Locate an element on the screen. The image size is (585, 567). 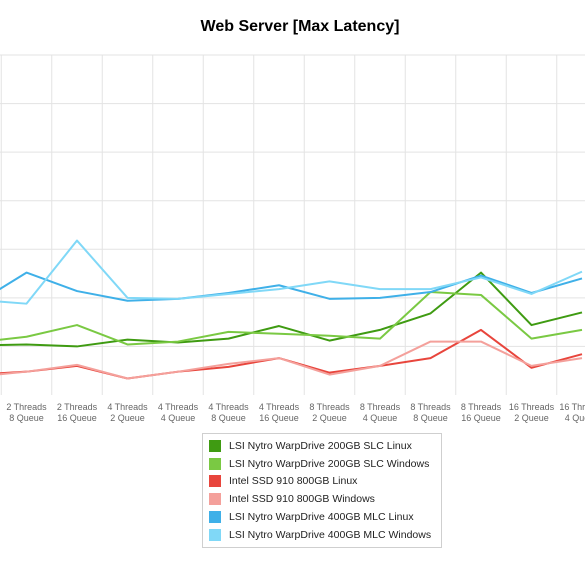
legend-item: Intel SSD 910 800GB Linux is located at coordinates (322, 482).